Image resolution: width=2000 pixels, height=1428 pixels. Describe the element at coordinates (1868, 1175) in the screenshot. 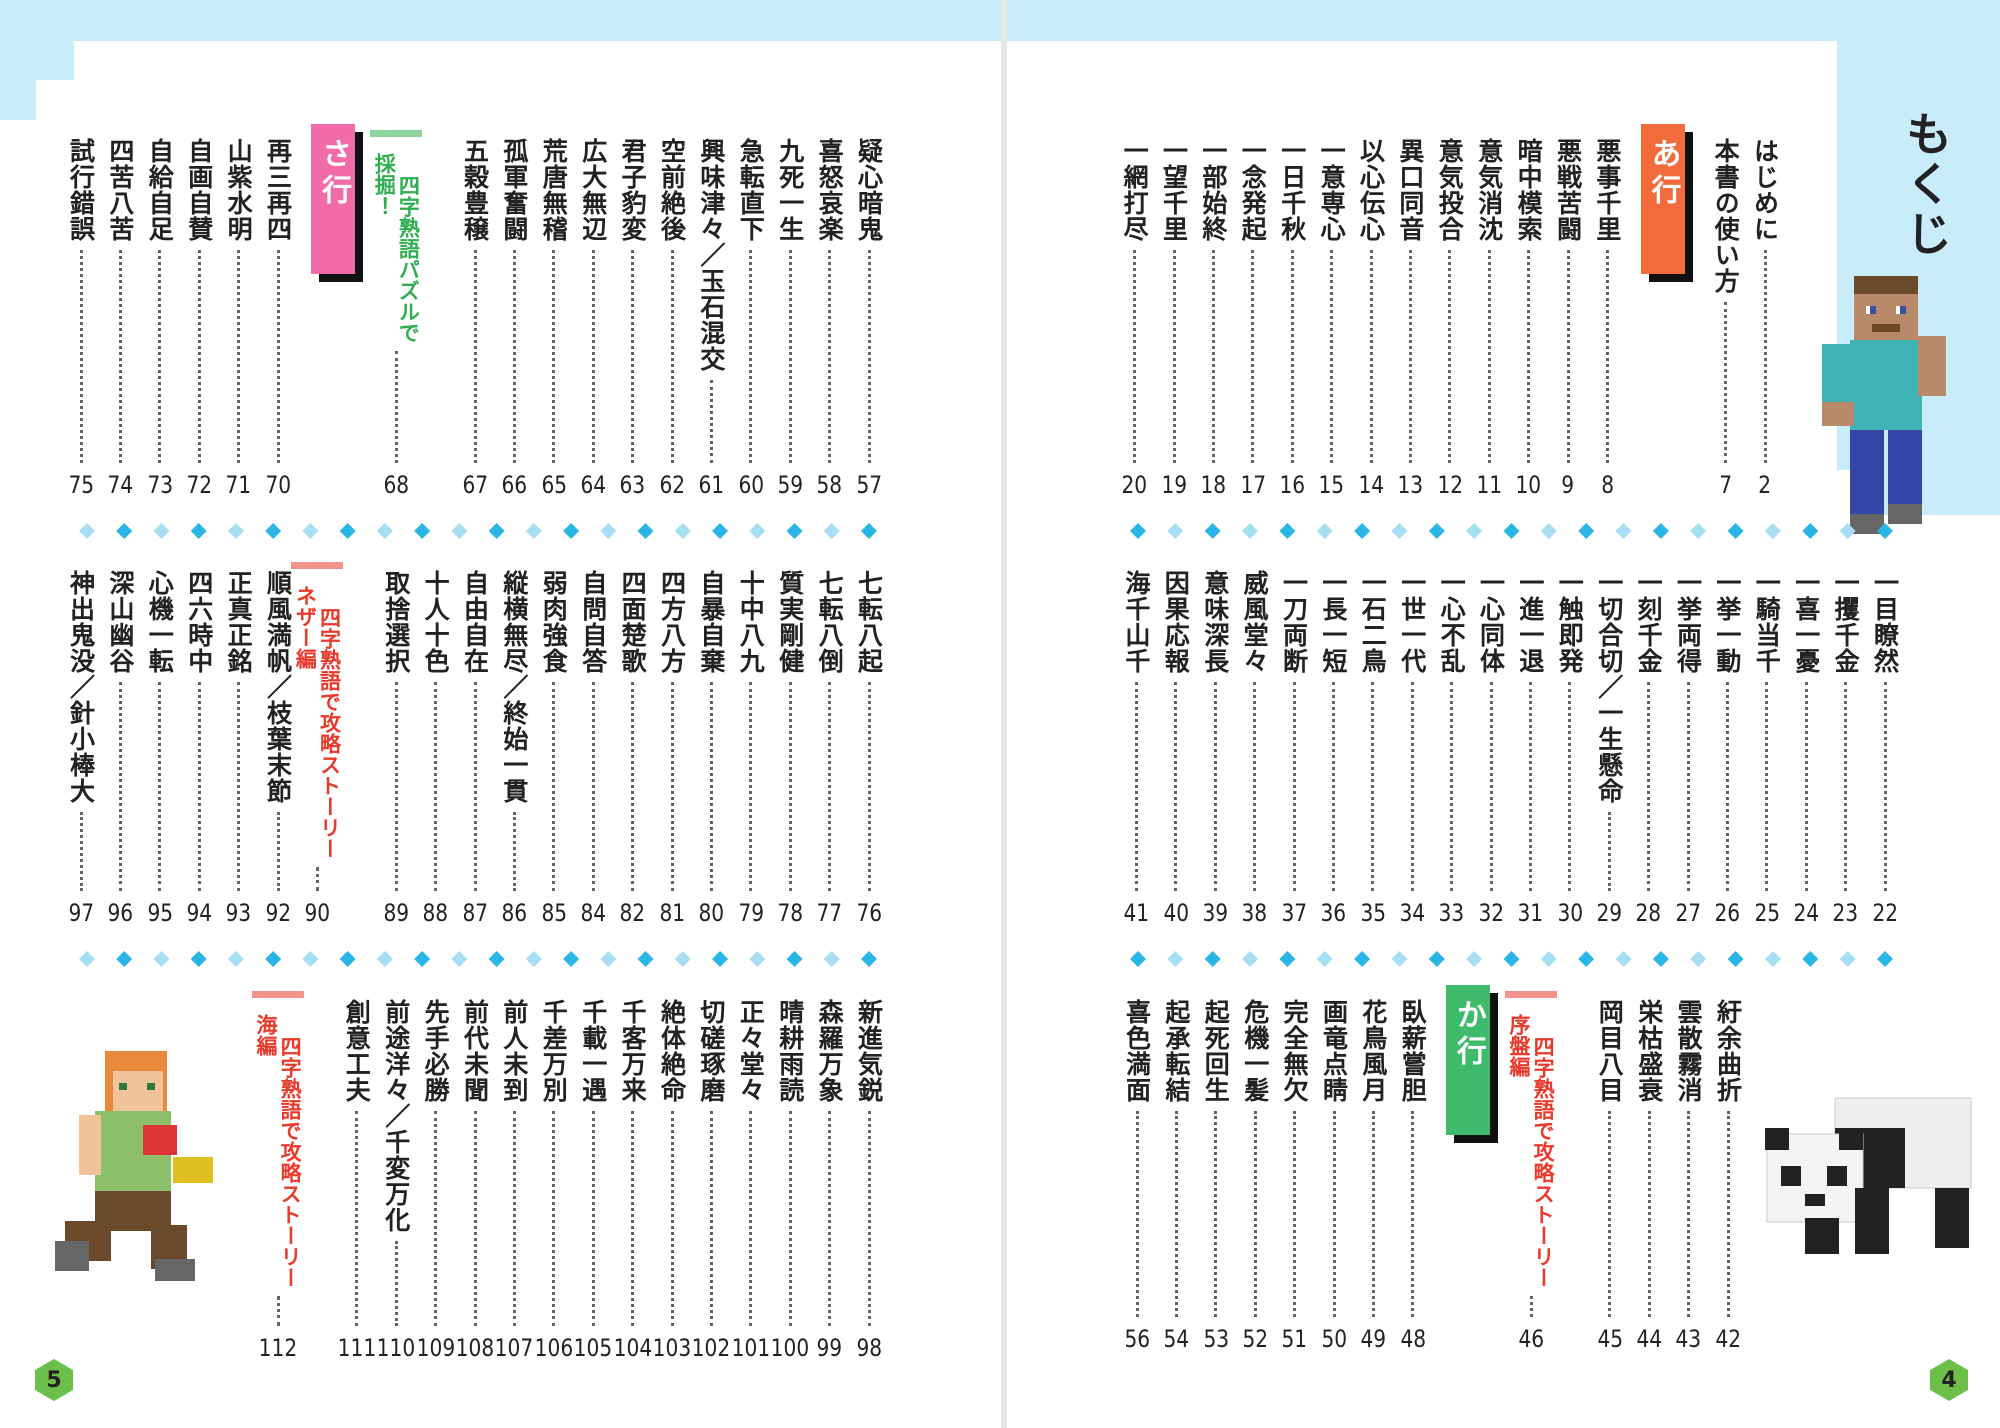

I see `panda-figure` at that location.